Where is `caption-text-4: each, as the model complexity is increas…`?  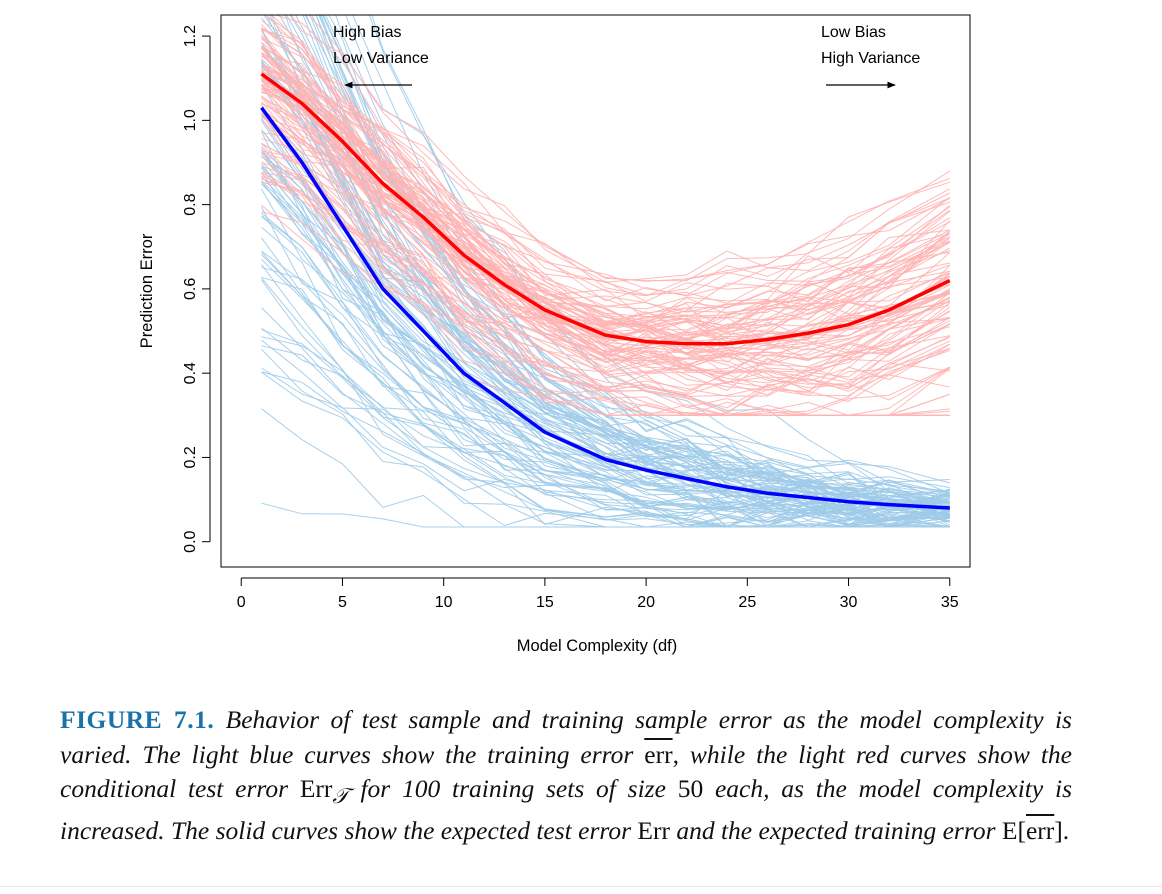
caption-text-4: each, as the model complexity is increas… is located at coordinates (566, 809).